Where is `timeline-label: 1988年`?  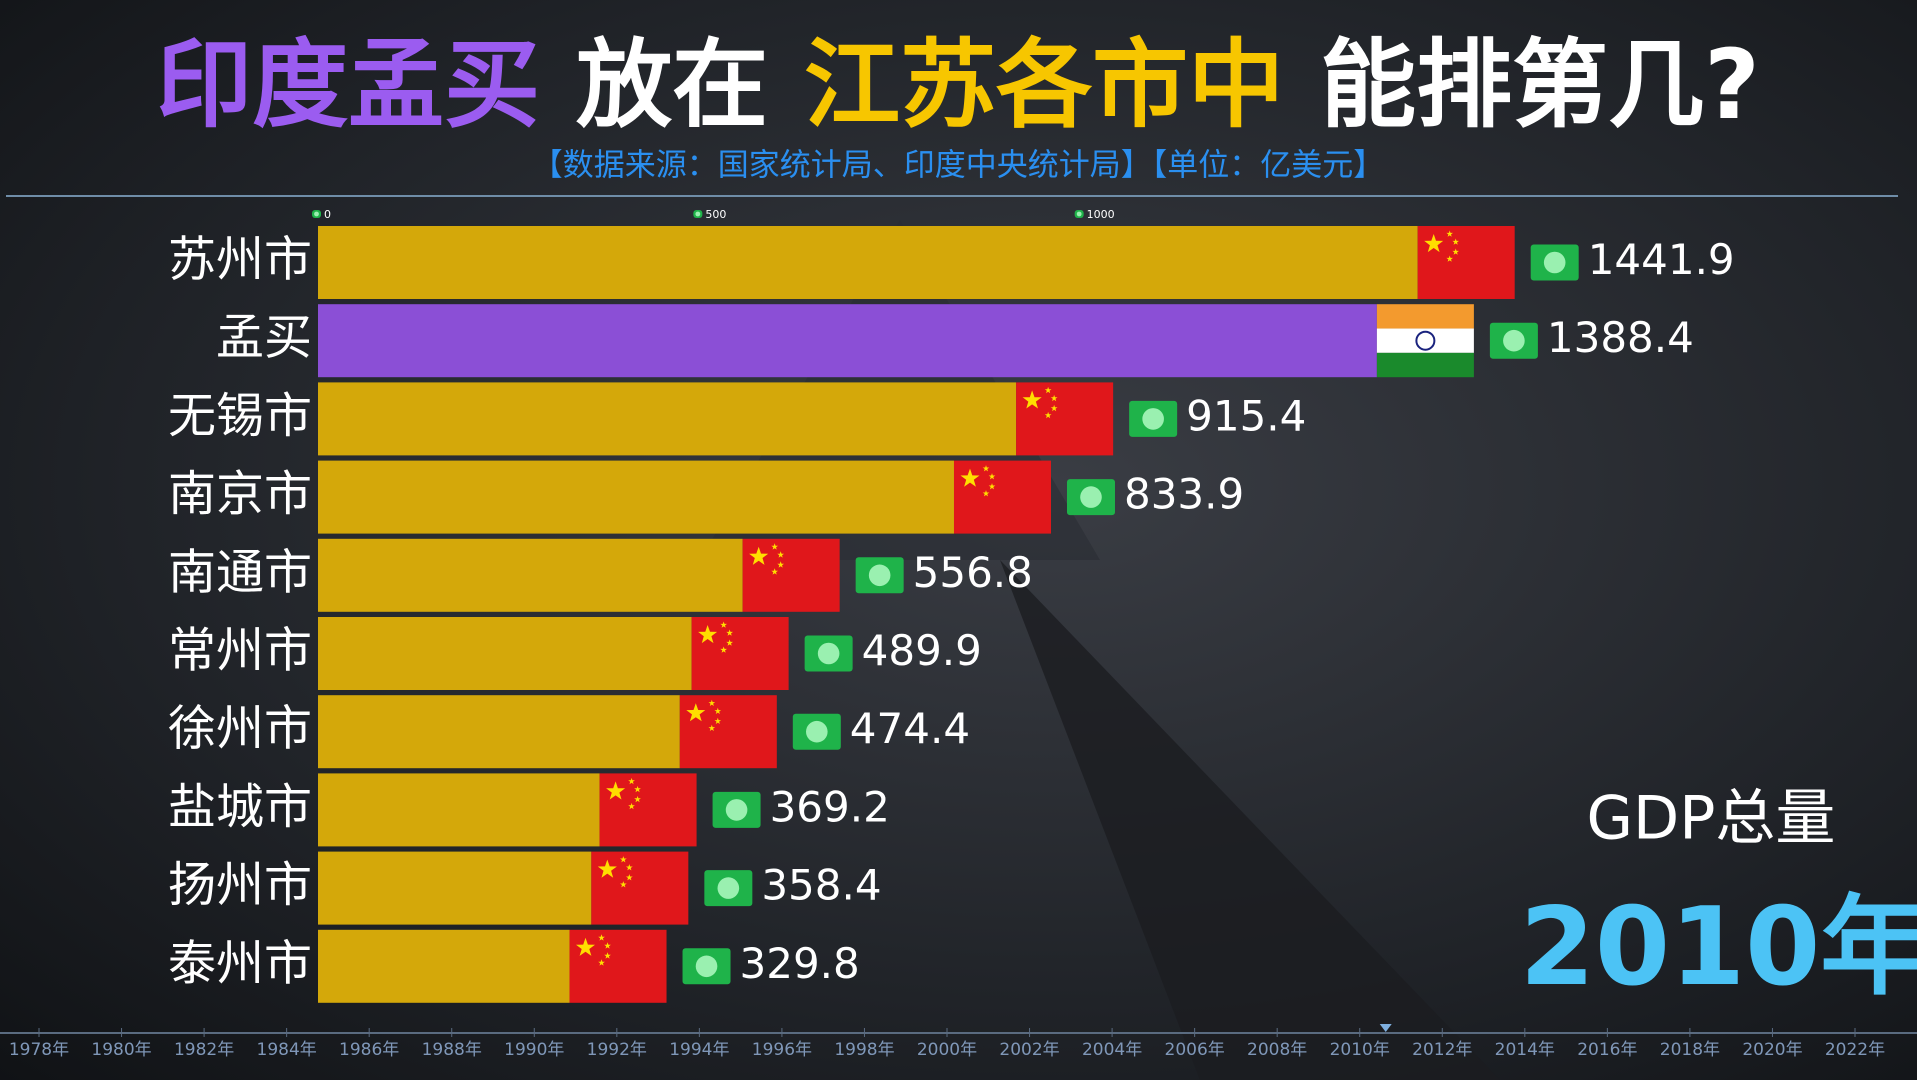
timeline-label: 1988年 is located at coordinates (452, 1050).